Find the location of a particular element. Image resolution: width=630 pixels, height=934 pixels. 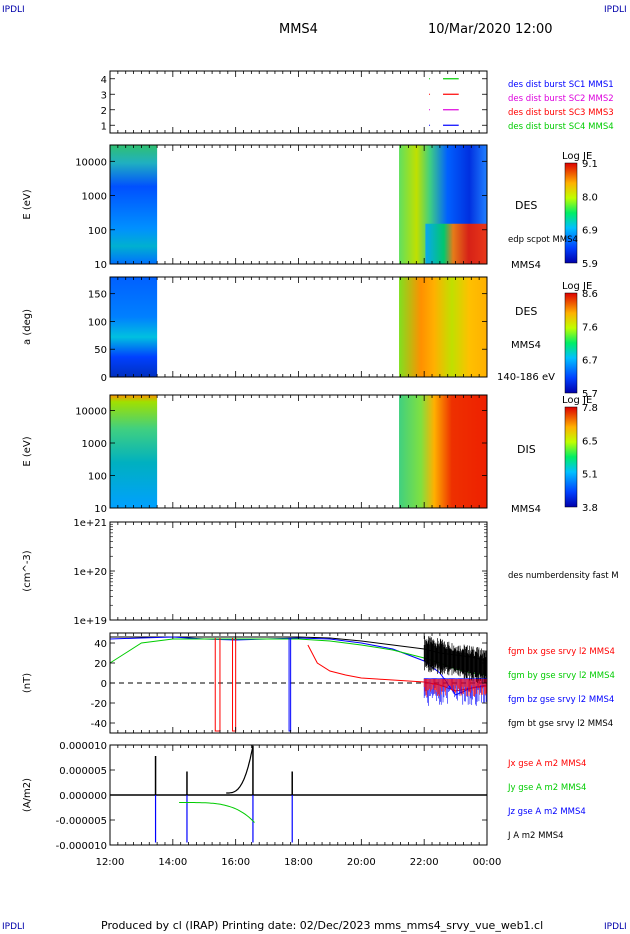

des-energy-y-tick-label: 10 is located at coordinates (100, 265).